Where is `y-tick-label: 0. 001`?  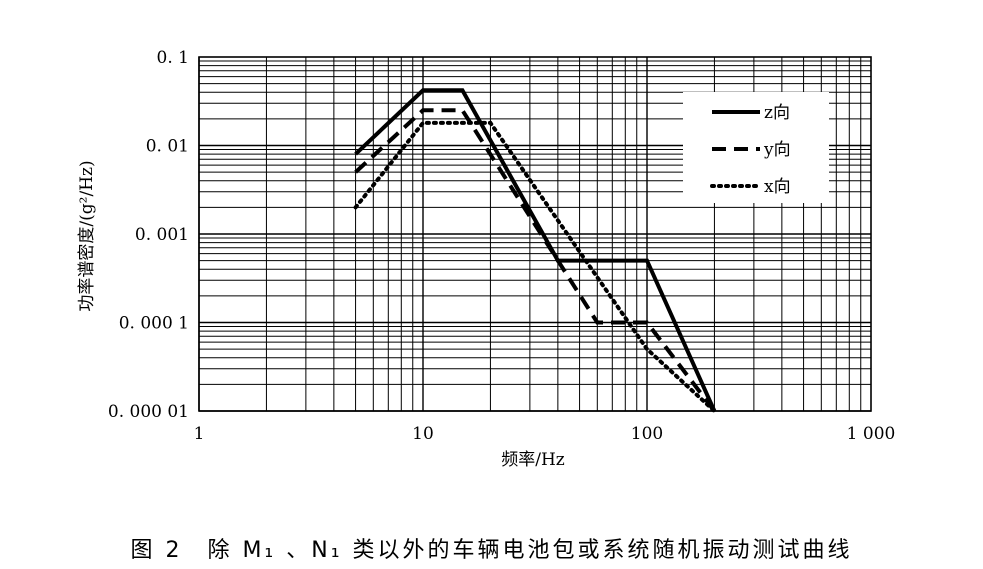 y-tick-label: 0. 001 is located at coordinates (162, 235).